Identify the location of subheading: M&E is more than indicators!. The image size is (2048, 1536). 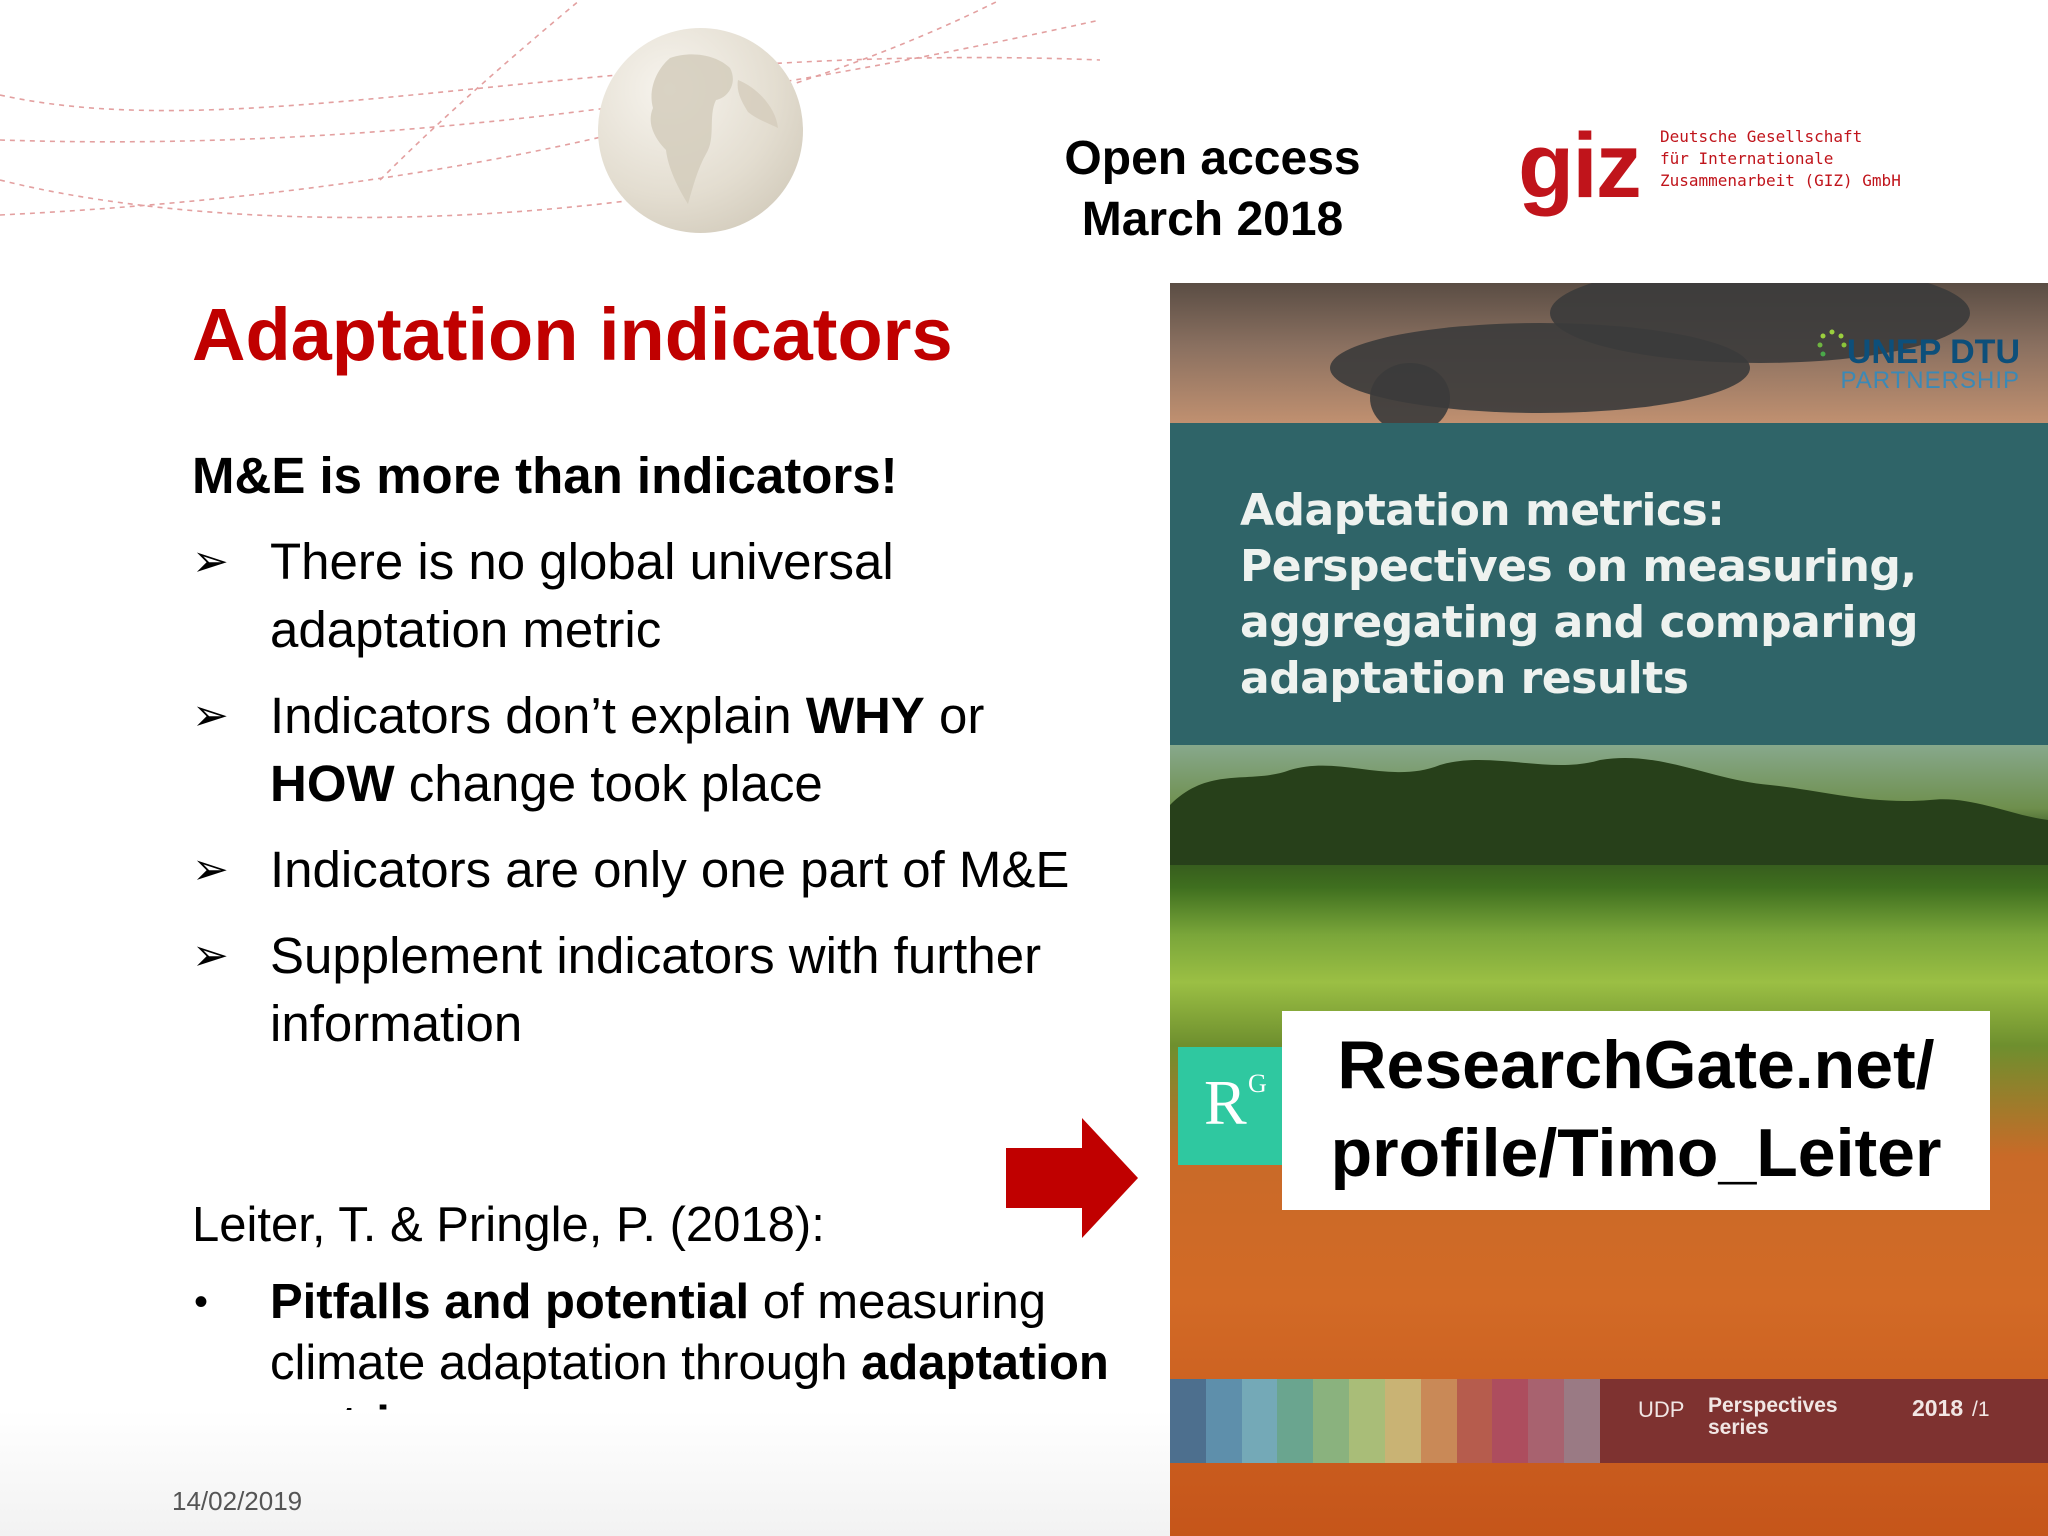
(545, 475).